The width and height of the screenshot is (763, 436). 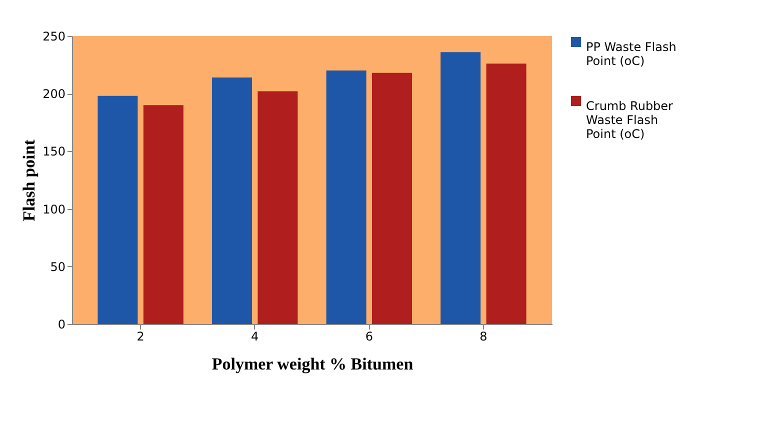 What do you see at coordinates (255, 337) in the screenshot?
I see `x-tick-label: 4` at bounding box center [255, 337].